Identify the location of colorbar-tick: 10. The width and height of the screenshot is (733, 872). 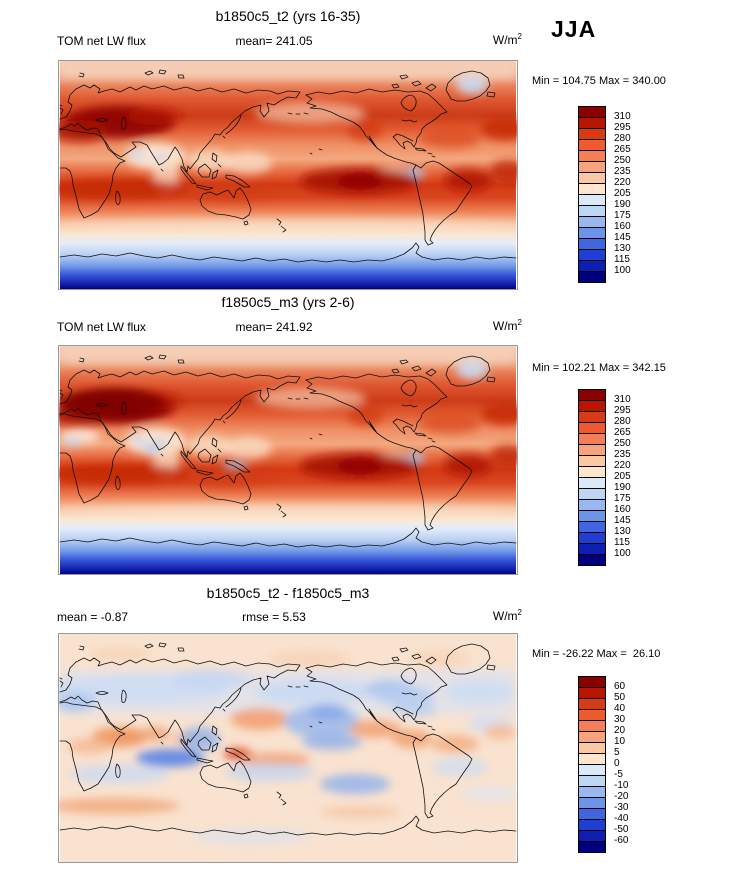
(620, 741).